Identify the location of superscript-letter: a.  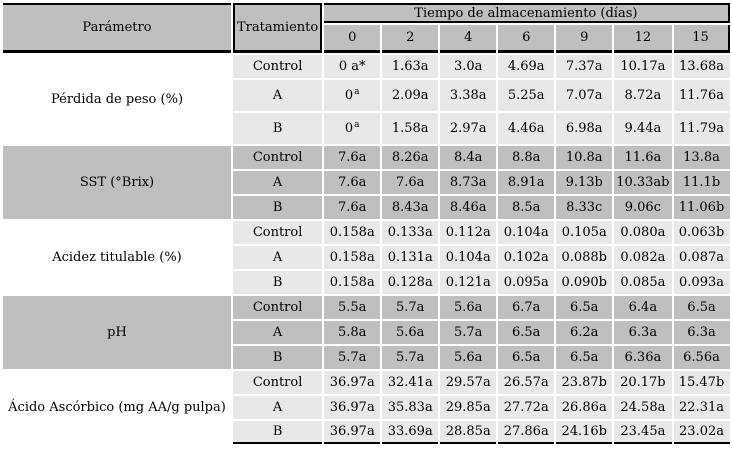
(357, 124).